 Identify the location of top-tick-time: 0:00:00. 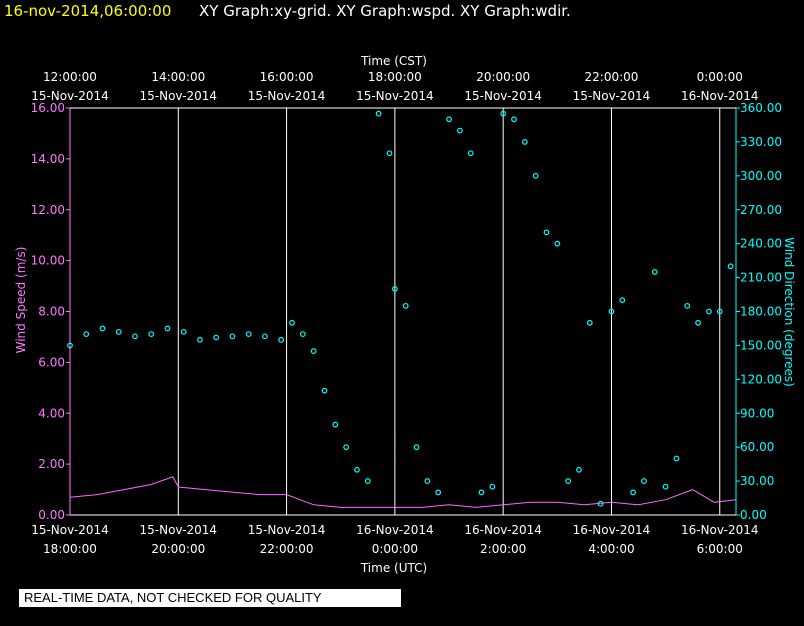
(720, 77).